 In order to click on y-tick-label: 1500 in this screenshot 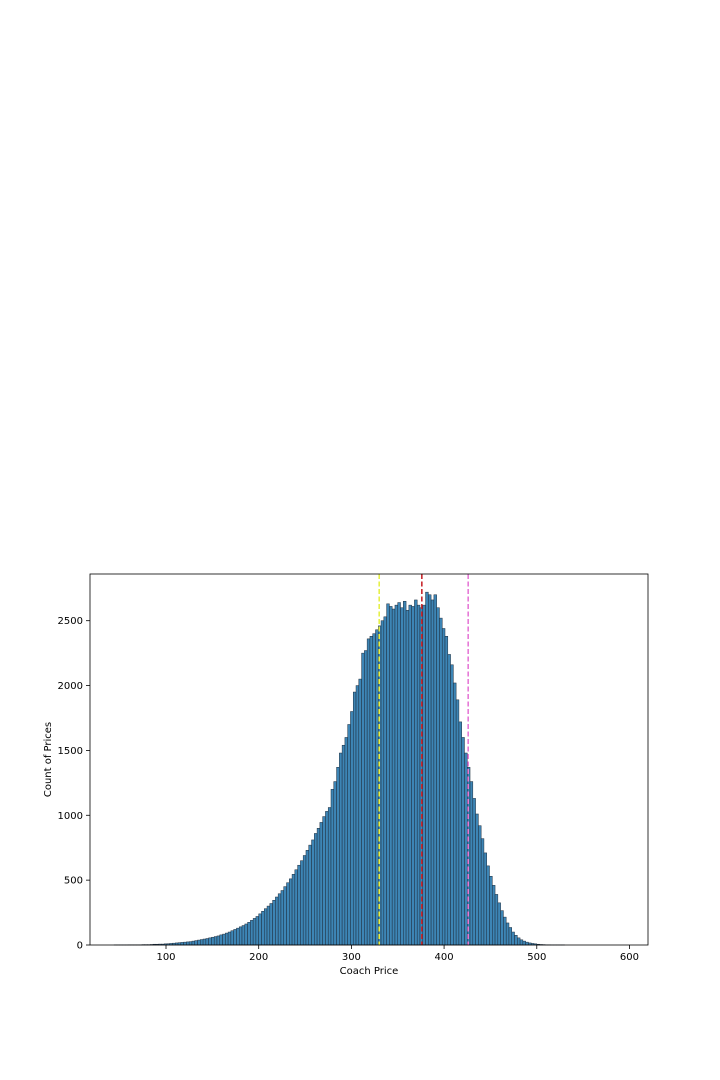, I will do `click(70, 751)`.